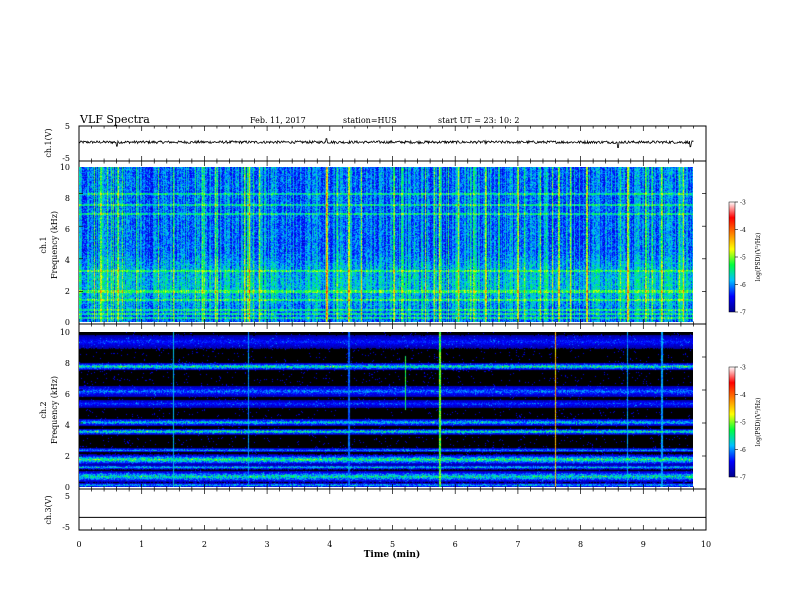 This screenshot has width=792, height=612. What do you see at coordinates (43, 244) in the screenshot?
I see `ch1-channel-label: ch.1` at bounding box center [43, 244].